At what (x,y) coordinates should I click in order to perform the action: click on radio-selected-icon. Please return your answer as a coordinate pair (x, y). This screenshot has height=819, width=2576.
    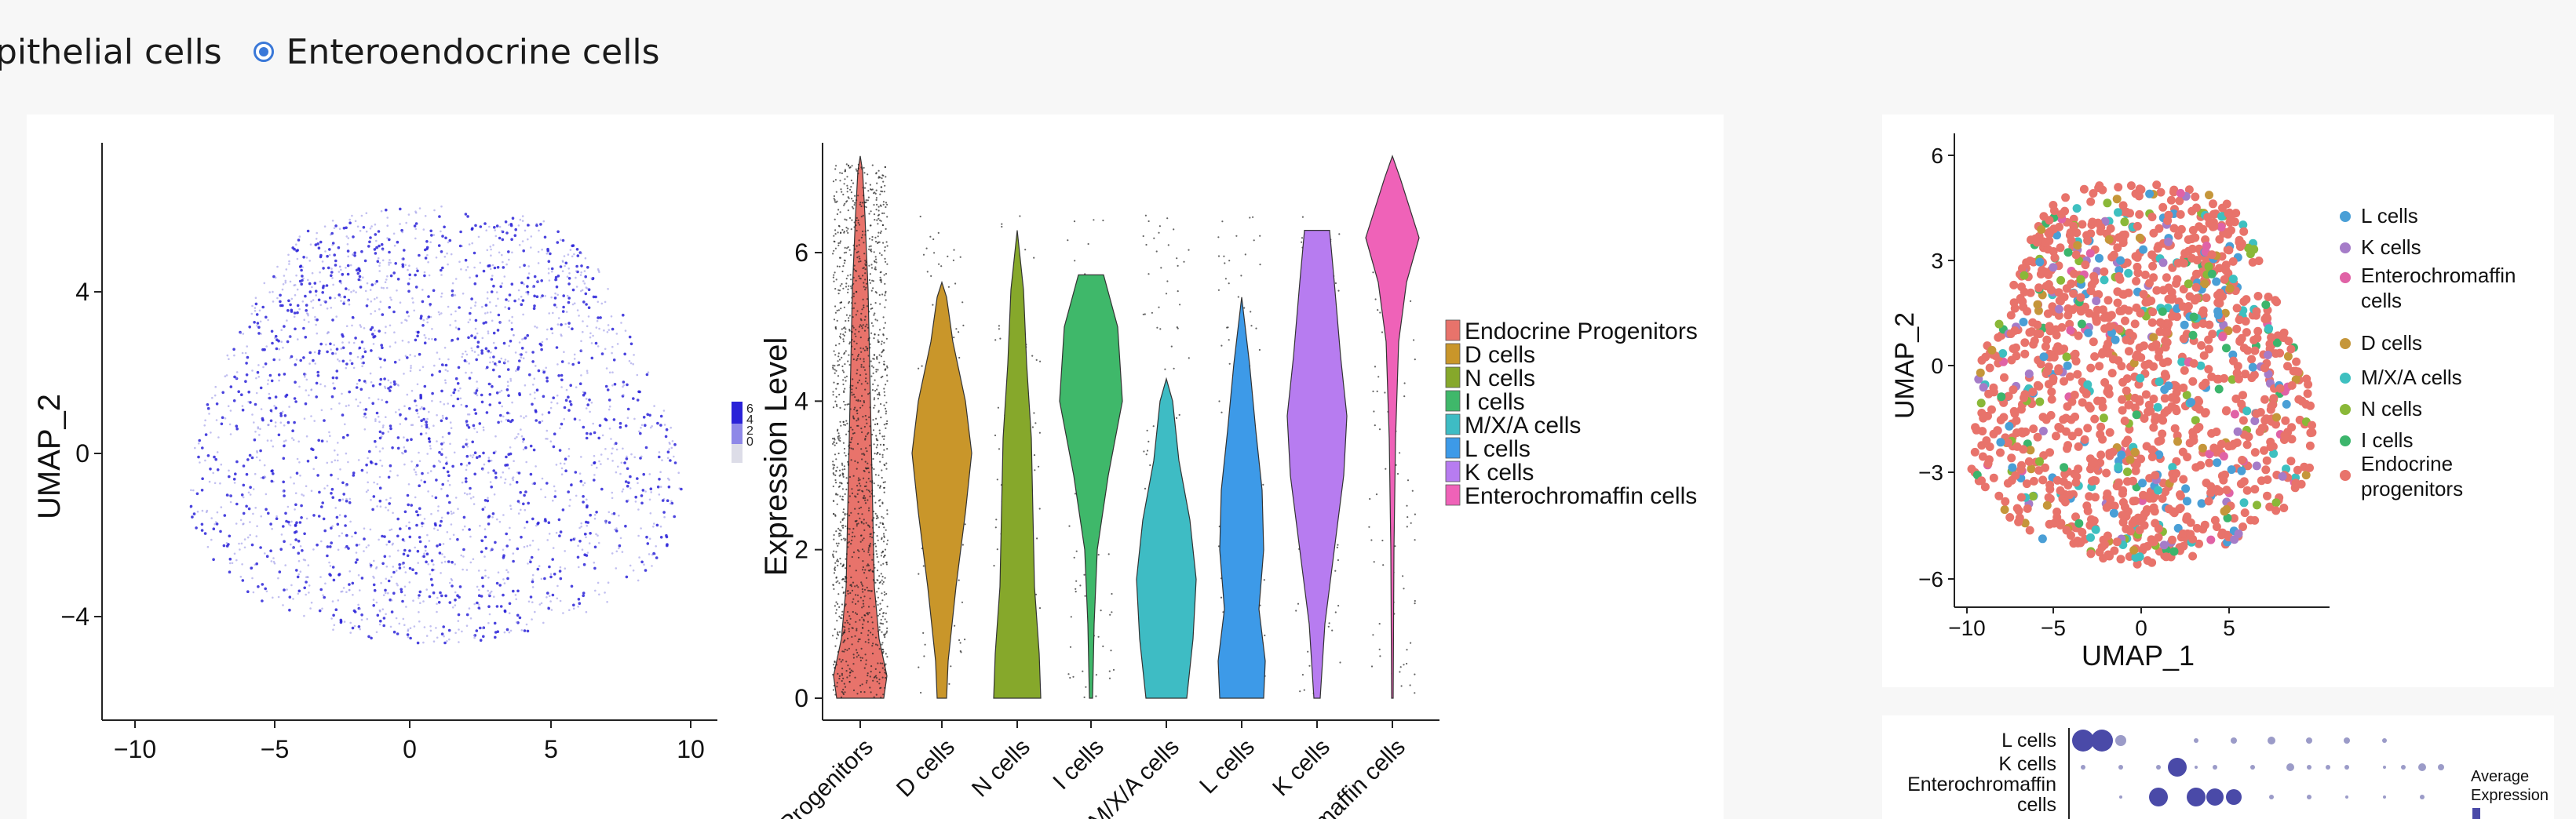
    Looking at the image, I should click on (263, 52).